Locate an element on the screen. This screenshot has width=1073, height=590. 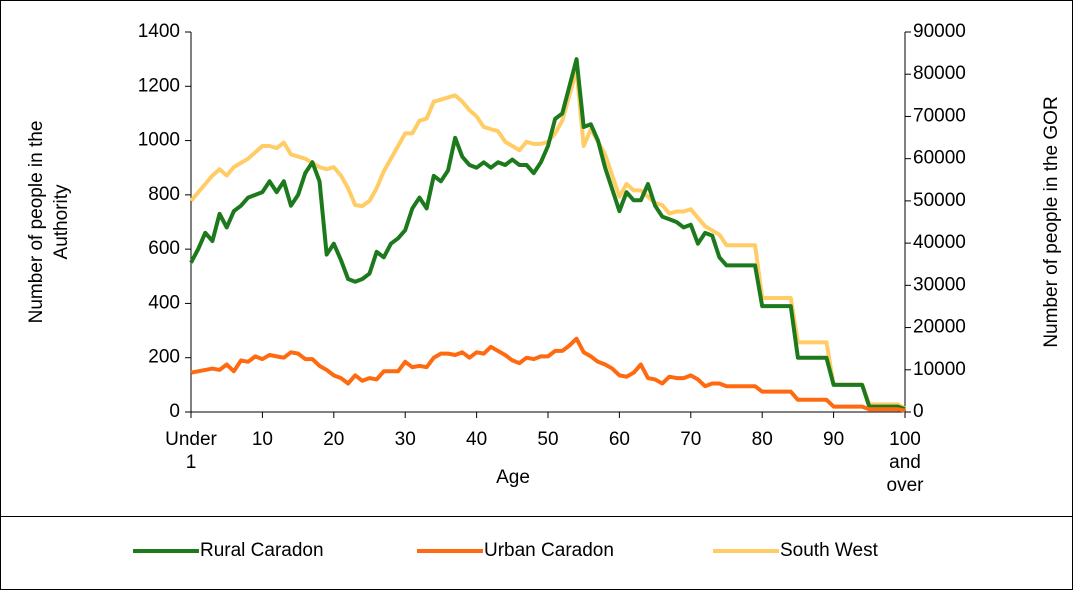
y2-tick-label: 50000 is located at coordinates (939, 200).